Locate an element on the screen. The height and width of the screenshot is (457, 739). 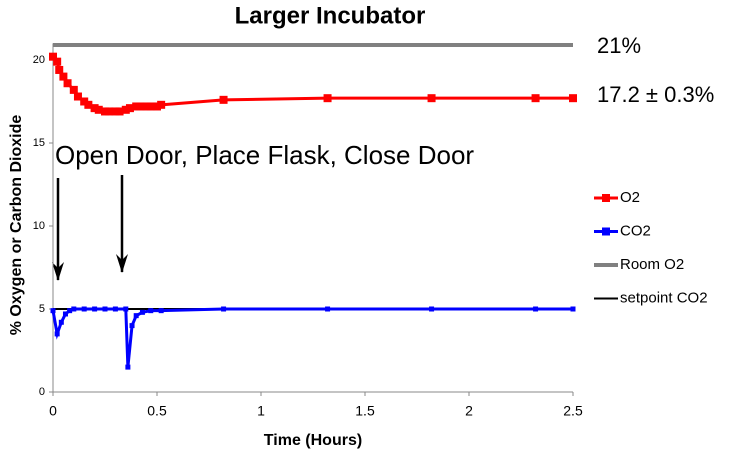
y-tick-label: 15 is located at coordinates (39, 143).